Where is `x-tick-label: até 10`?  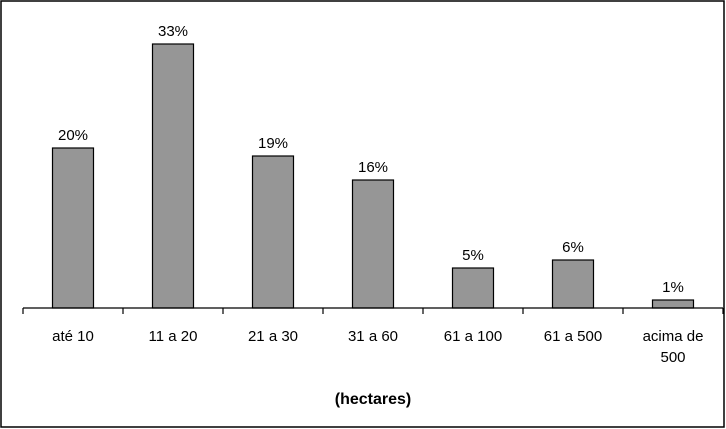
x-tick-label: até 10 is located at coordinates (73, 336).